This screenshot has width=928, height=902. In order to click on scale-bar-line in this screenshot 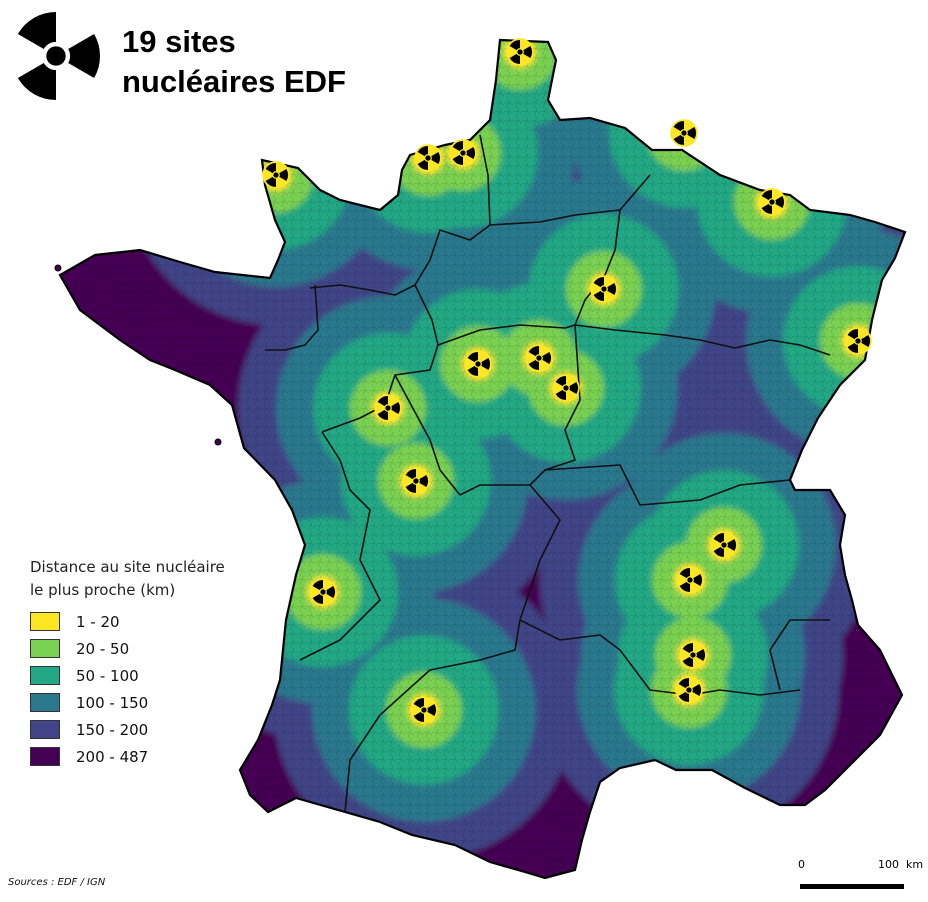, I will do `click(852, 886)`.